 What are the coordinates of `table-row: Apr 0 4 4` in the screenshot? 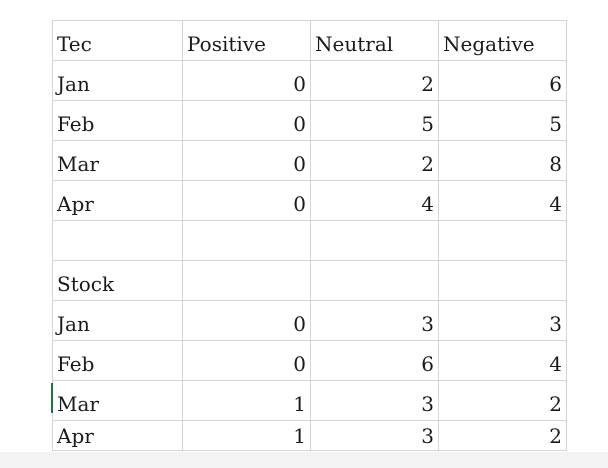 It's located at (309, 200).